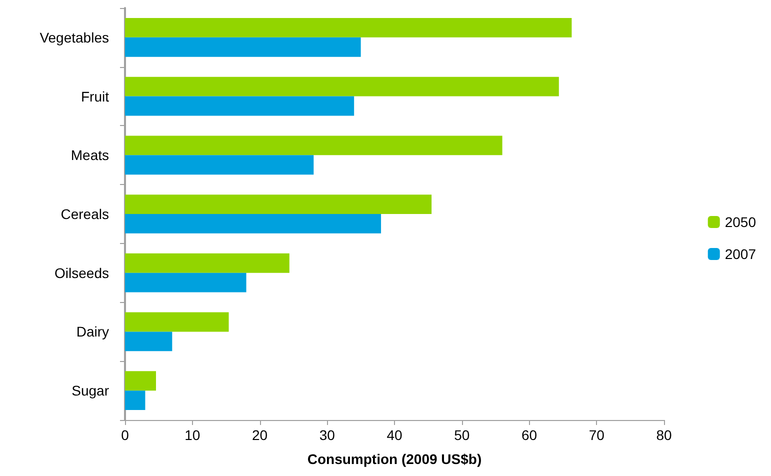  What do you see at coordinates (192, 435) in the screenshot?
I see `x-tick-label: 10` at bounding box center [192, 435].